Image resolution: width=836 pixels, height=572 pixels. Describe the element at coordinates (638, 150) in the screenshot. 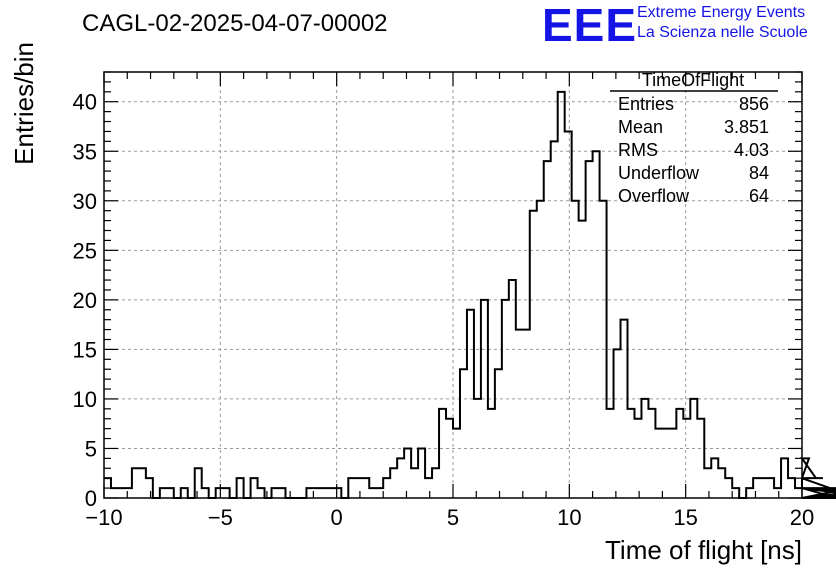

I see `stats-label-rms: RMS` at that location.